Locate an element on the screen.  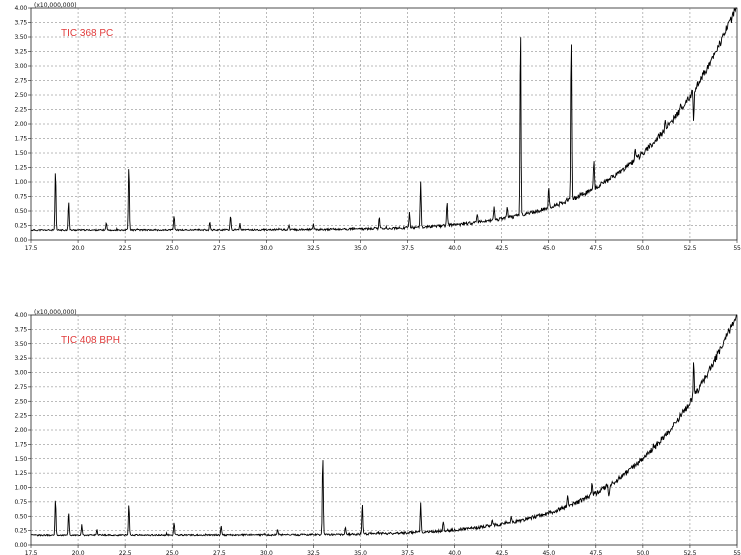
series-label: TIC 408 BPH is located at coordinates (90, 340).